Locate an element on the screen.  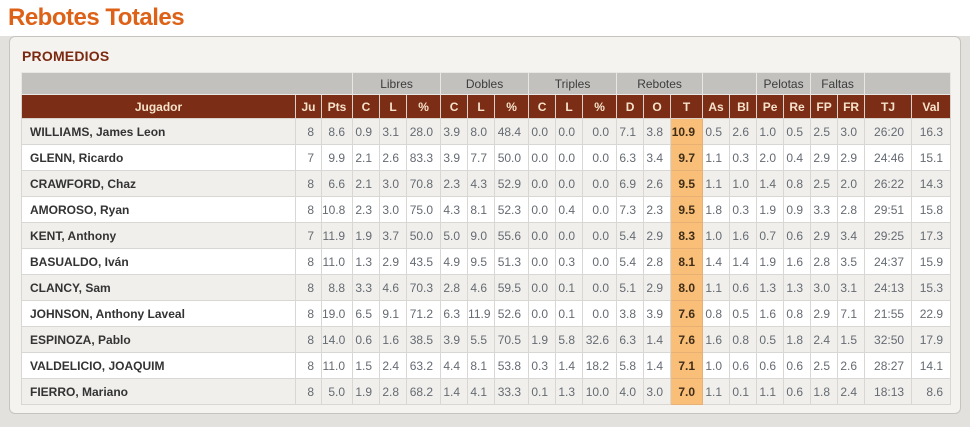
stat-cell: 3.7 is located at coordinates (393, 235).